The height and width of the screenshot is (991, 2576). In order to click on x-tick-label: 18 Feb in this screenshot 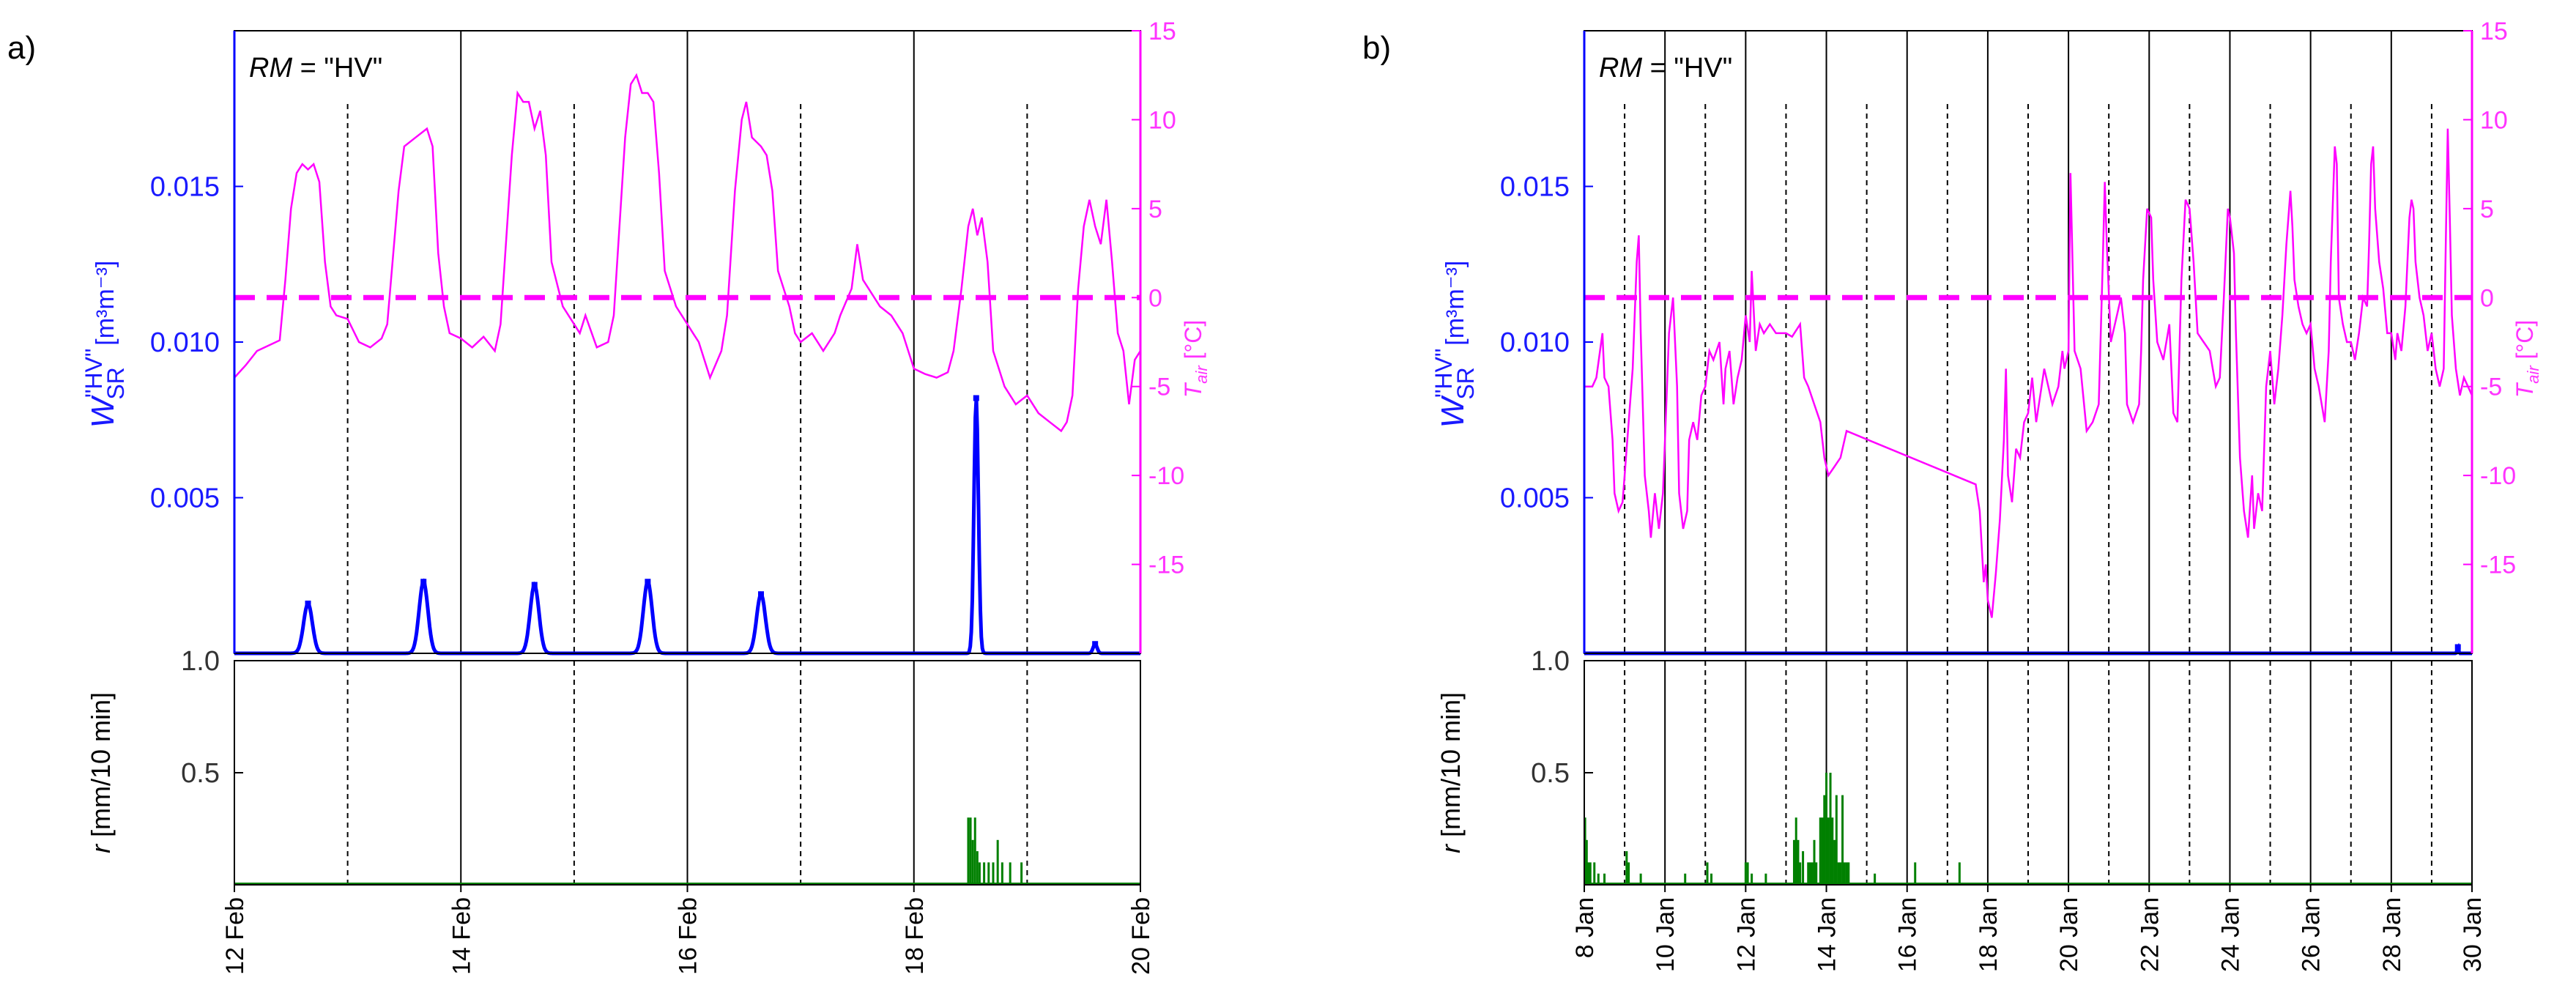, I will do `click(915, 936)`.